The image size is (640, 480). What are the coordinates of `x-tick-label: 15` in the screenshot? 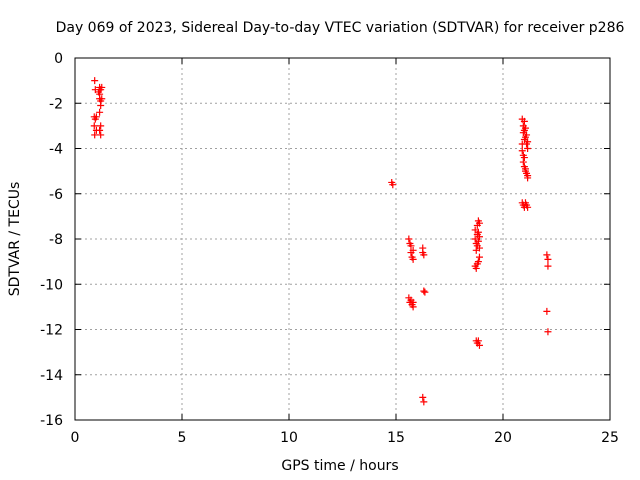 It's located at (396, 438).